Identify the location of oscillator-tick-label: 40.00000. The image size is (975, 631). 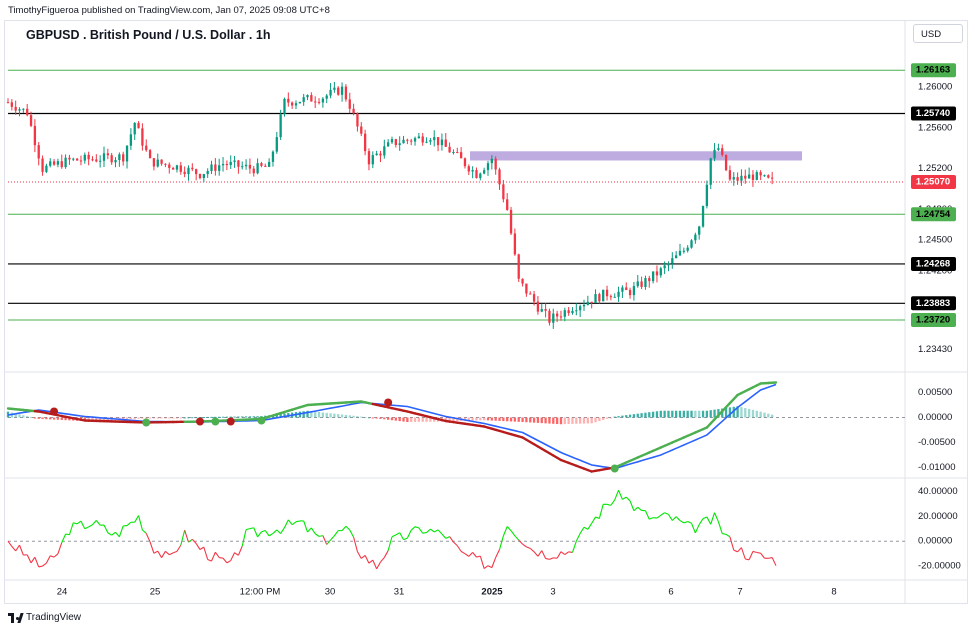
(938, 491).